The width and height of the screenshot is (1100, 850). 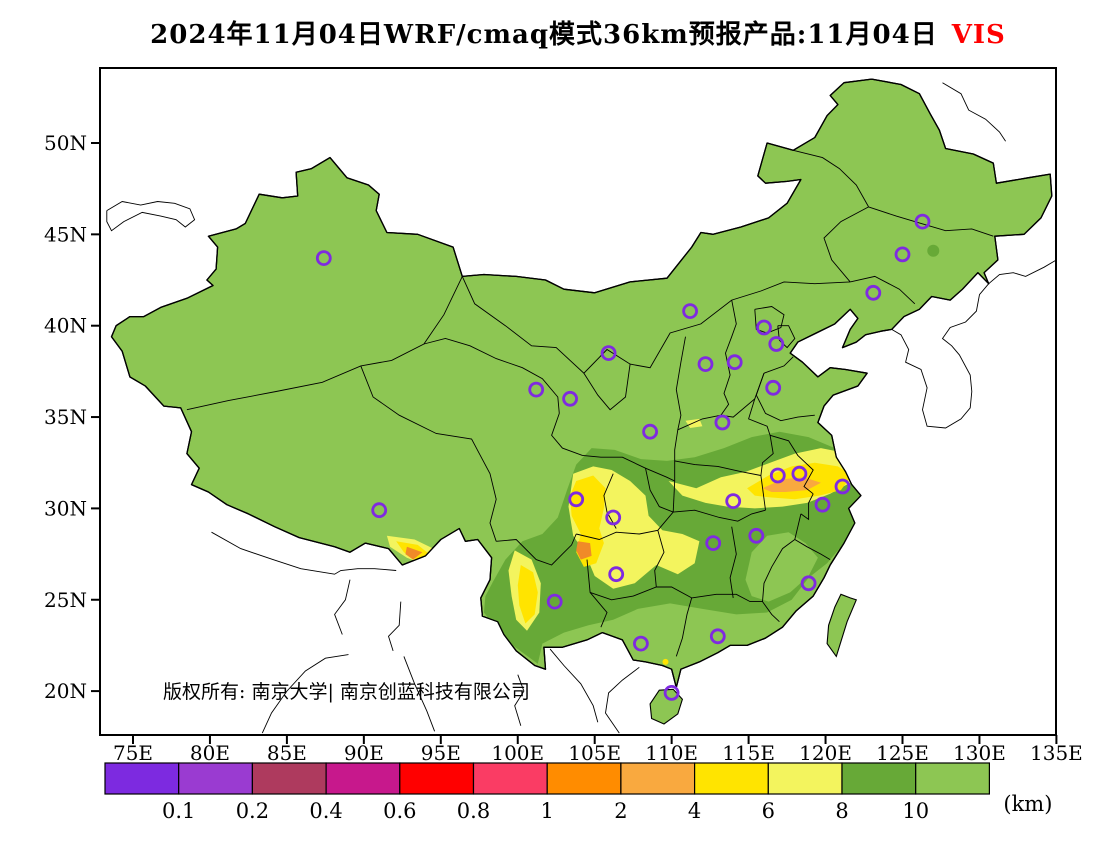 I want to click on lon-tick-label: 125E, so click(x=902, y=753).